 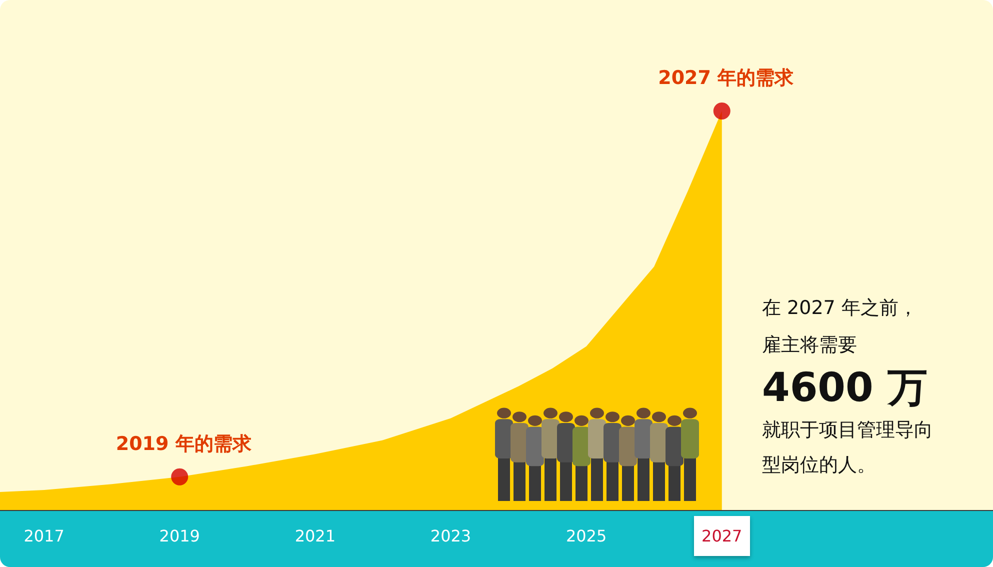 What do you see at coordinates (819, 465) in the screenshot?
I see `annotation: 型岗位的人。` at bounding box center [819, 465].